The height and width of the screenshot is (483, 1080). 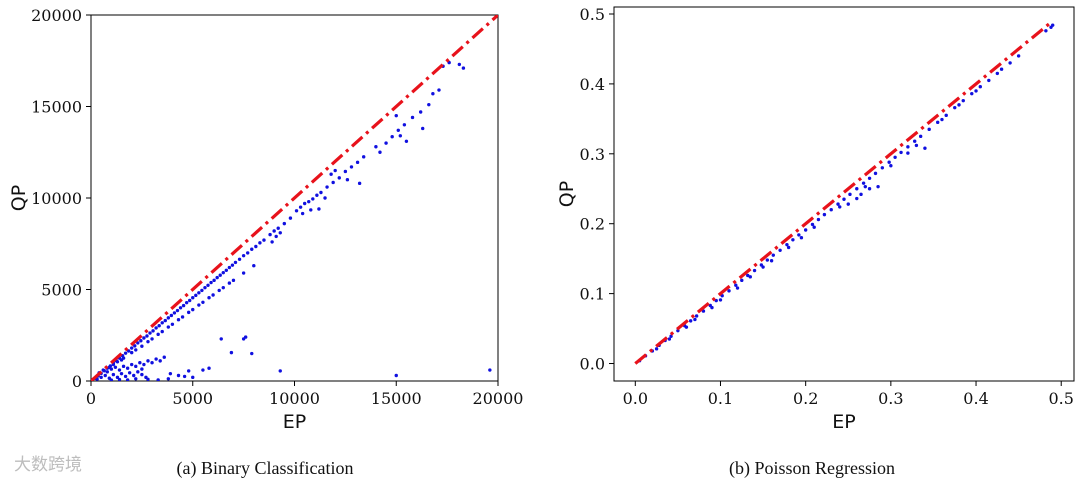 I want to click on x-tick-label: 5000, so click(x=192, y=398).